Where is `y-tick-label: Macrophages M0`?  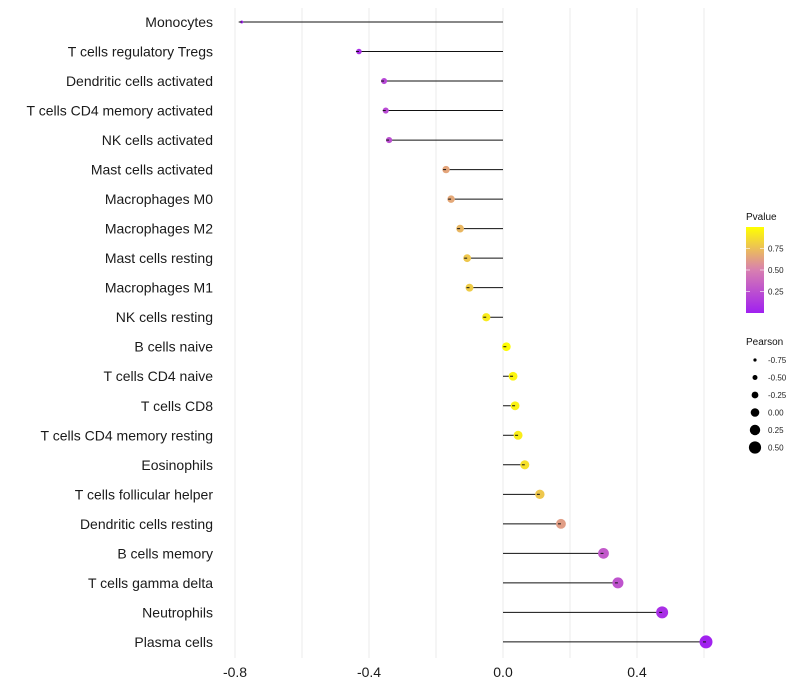
y-tick-label: Macrophages M0 is located at coordinates (159, 199).